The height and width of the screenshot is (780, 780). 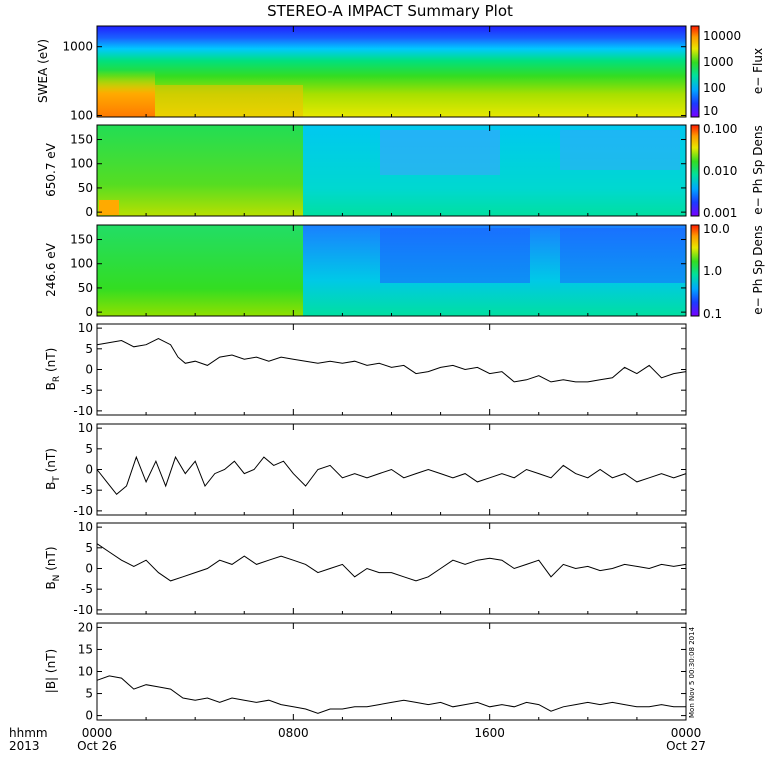 I want to click on bn-ytick-label: -5, so click(x=87, y=589).